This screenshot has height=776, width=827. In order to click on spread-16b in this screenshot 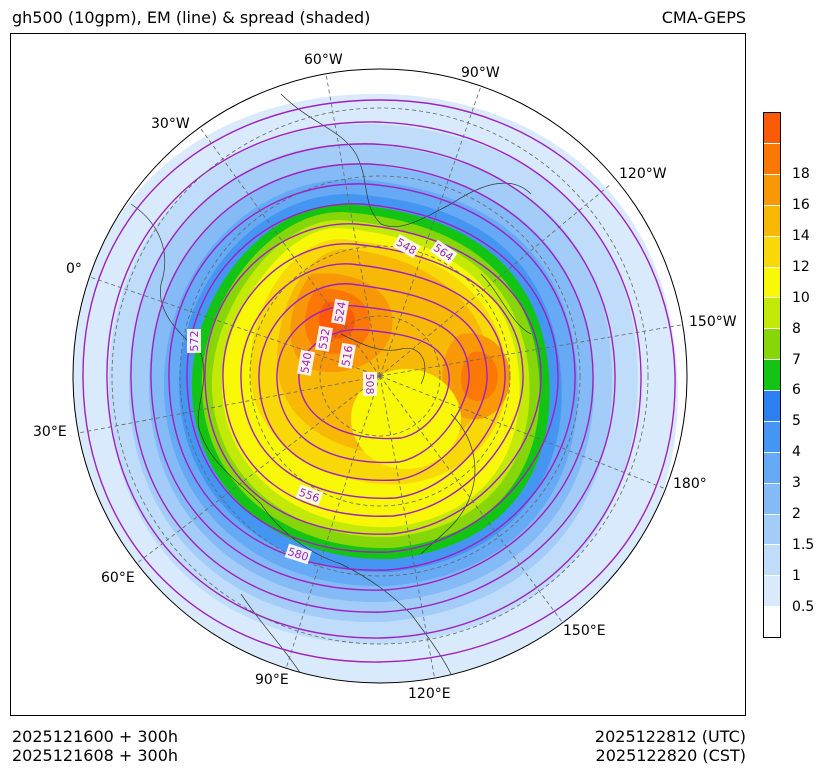, I will do `click(479, 376)`.